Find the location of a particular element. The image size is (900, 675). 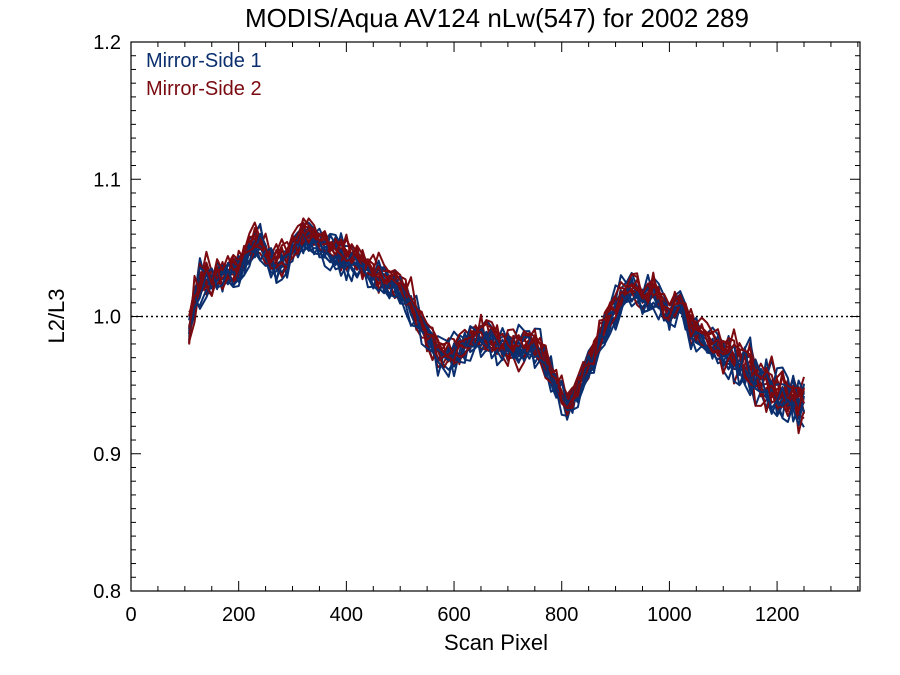

x-tick-label: 600 is located at coordinates (453, 615).